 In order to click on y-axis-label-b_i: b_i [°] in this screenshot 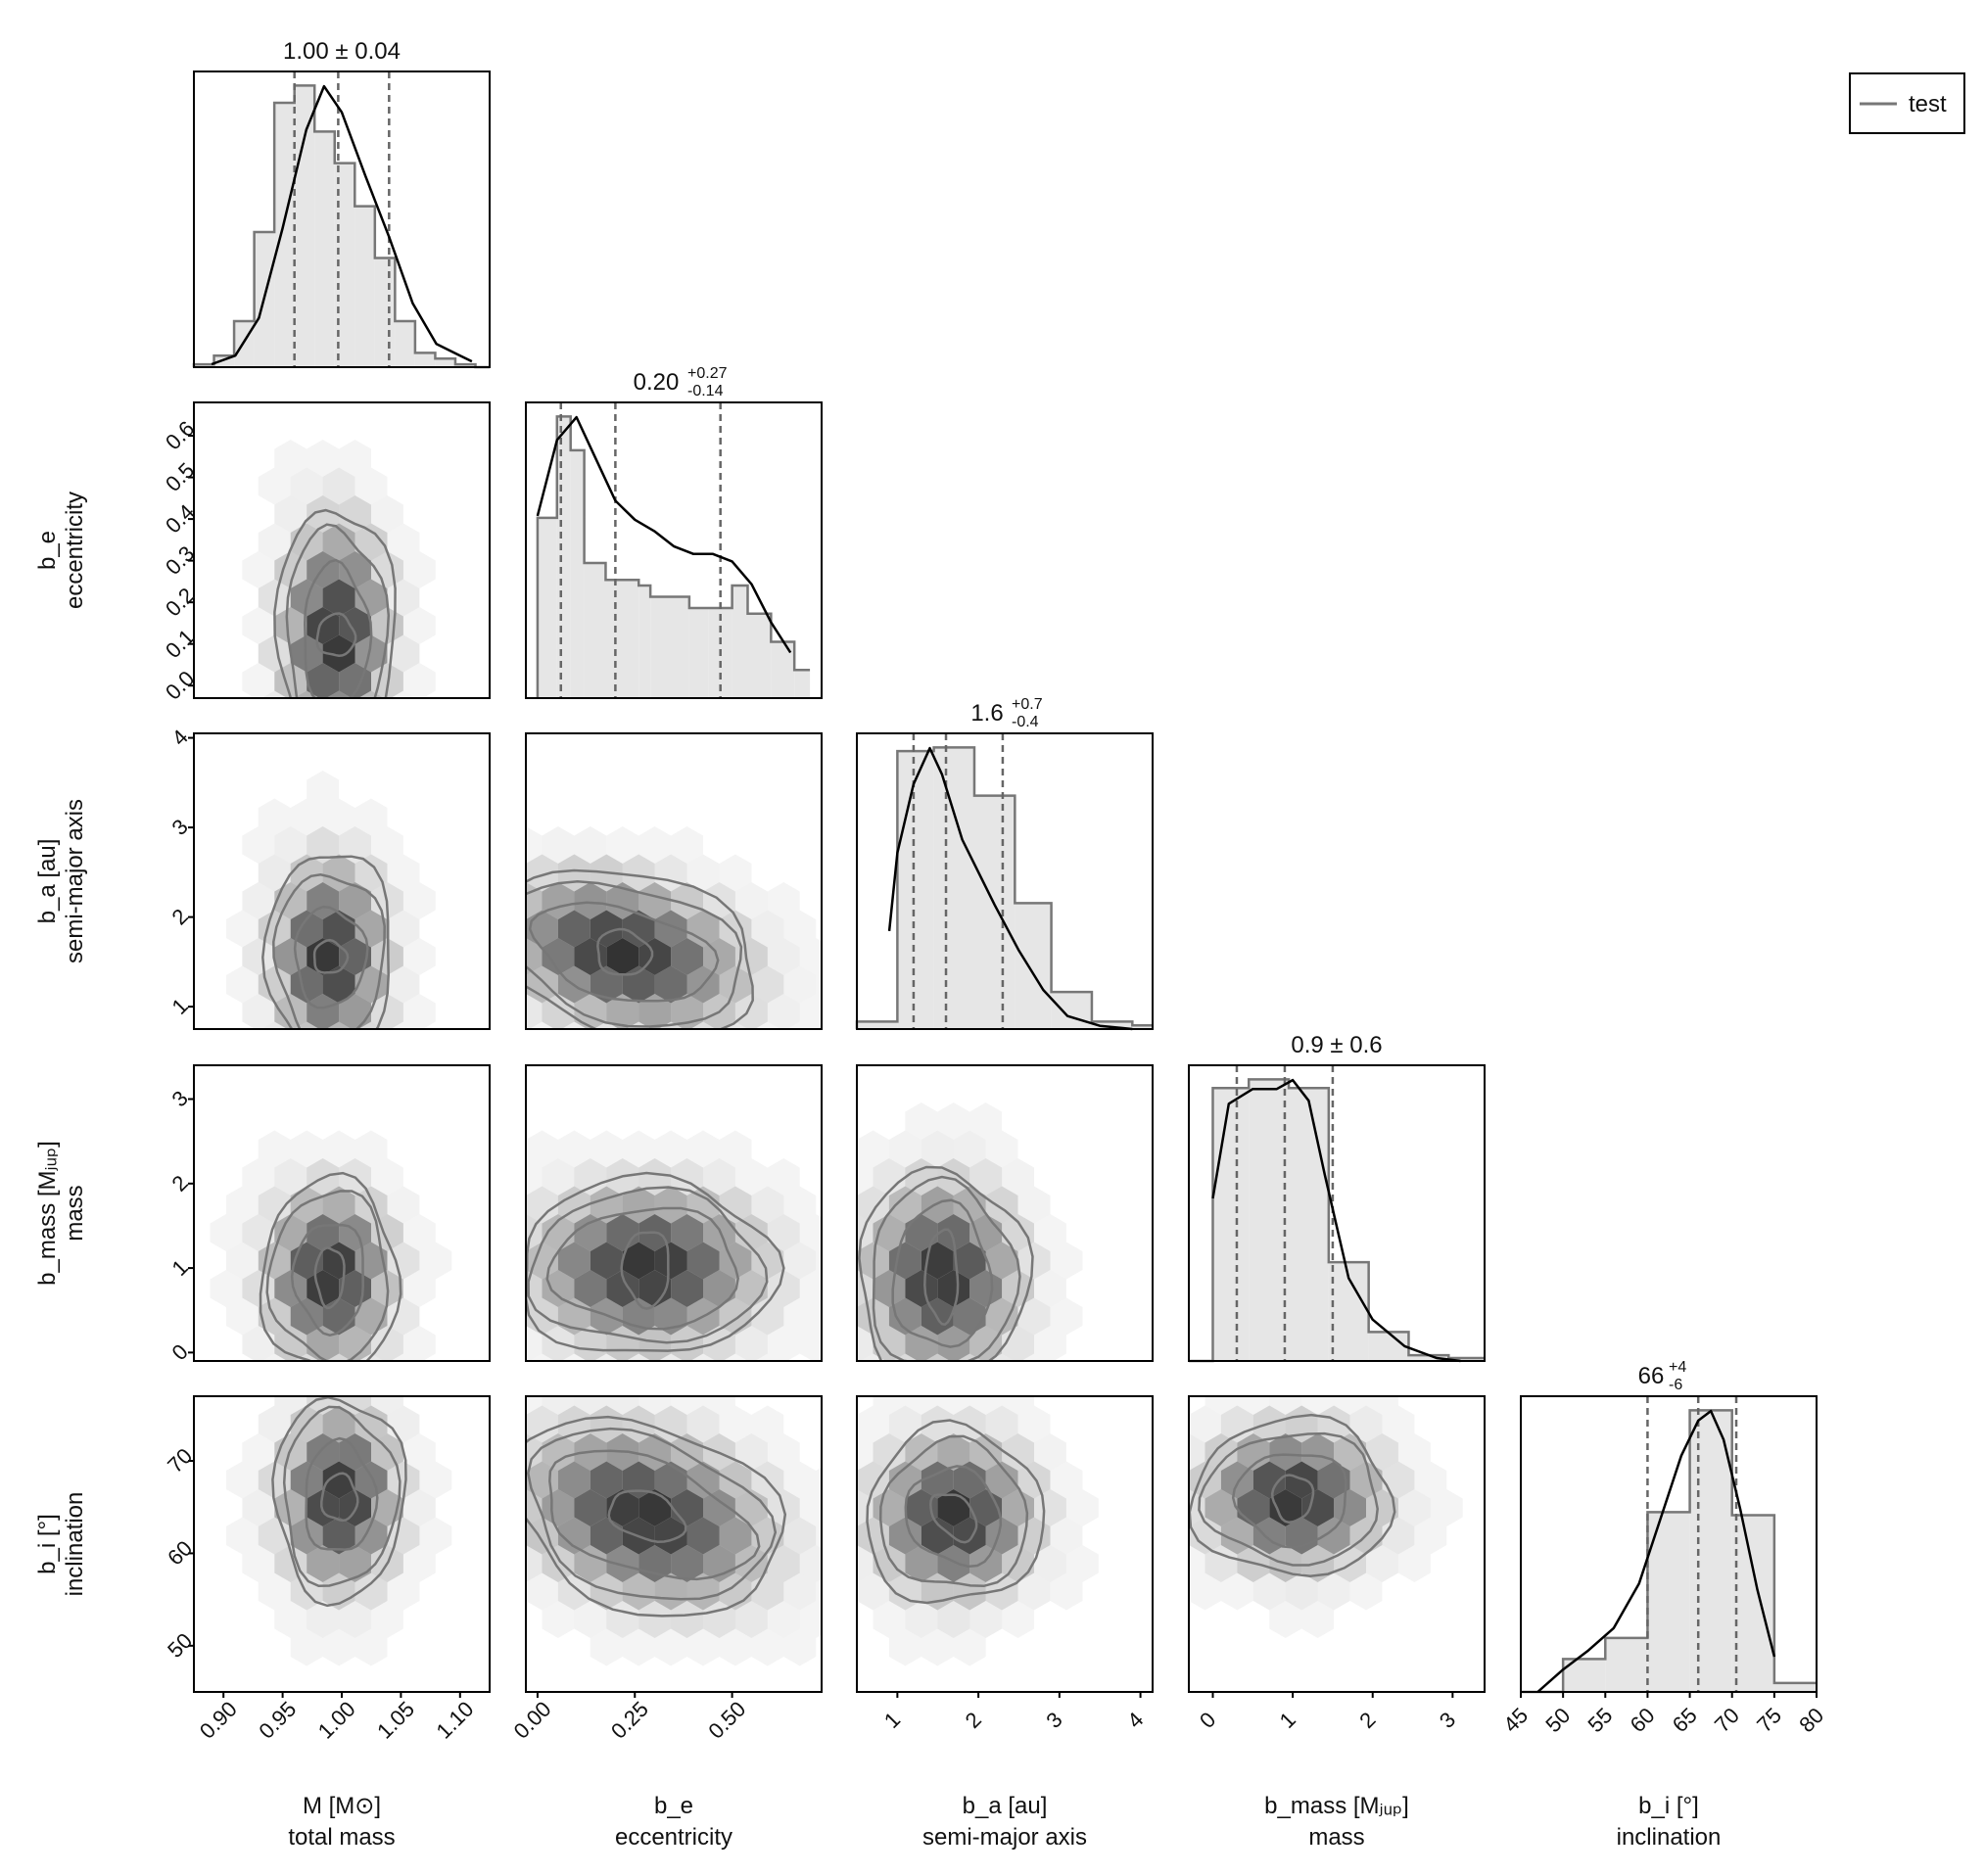, I will do `click(48, 1544)`.